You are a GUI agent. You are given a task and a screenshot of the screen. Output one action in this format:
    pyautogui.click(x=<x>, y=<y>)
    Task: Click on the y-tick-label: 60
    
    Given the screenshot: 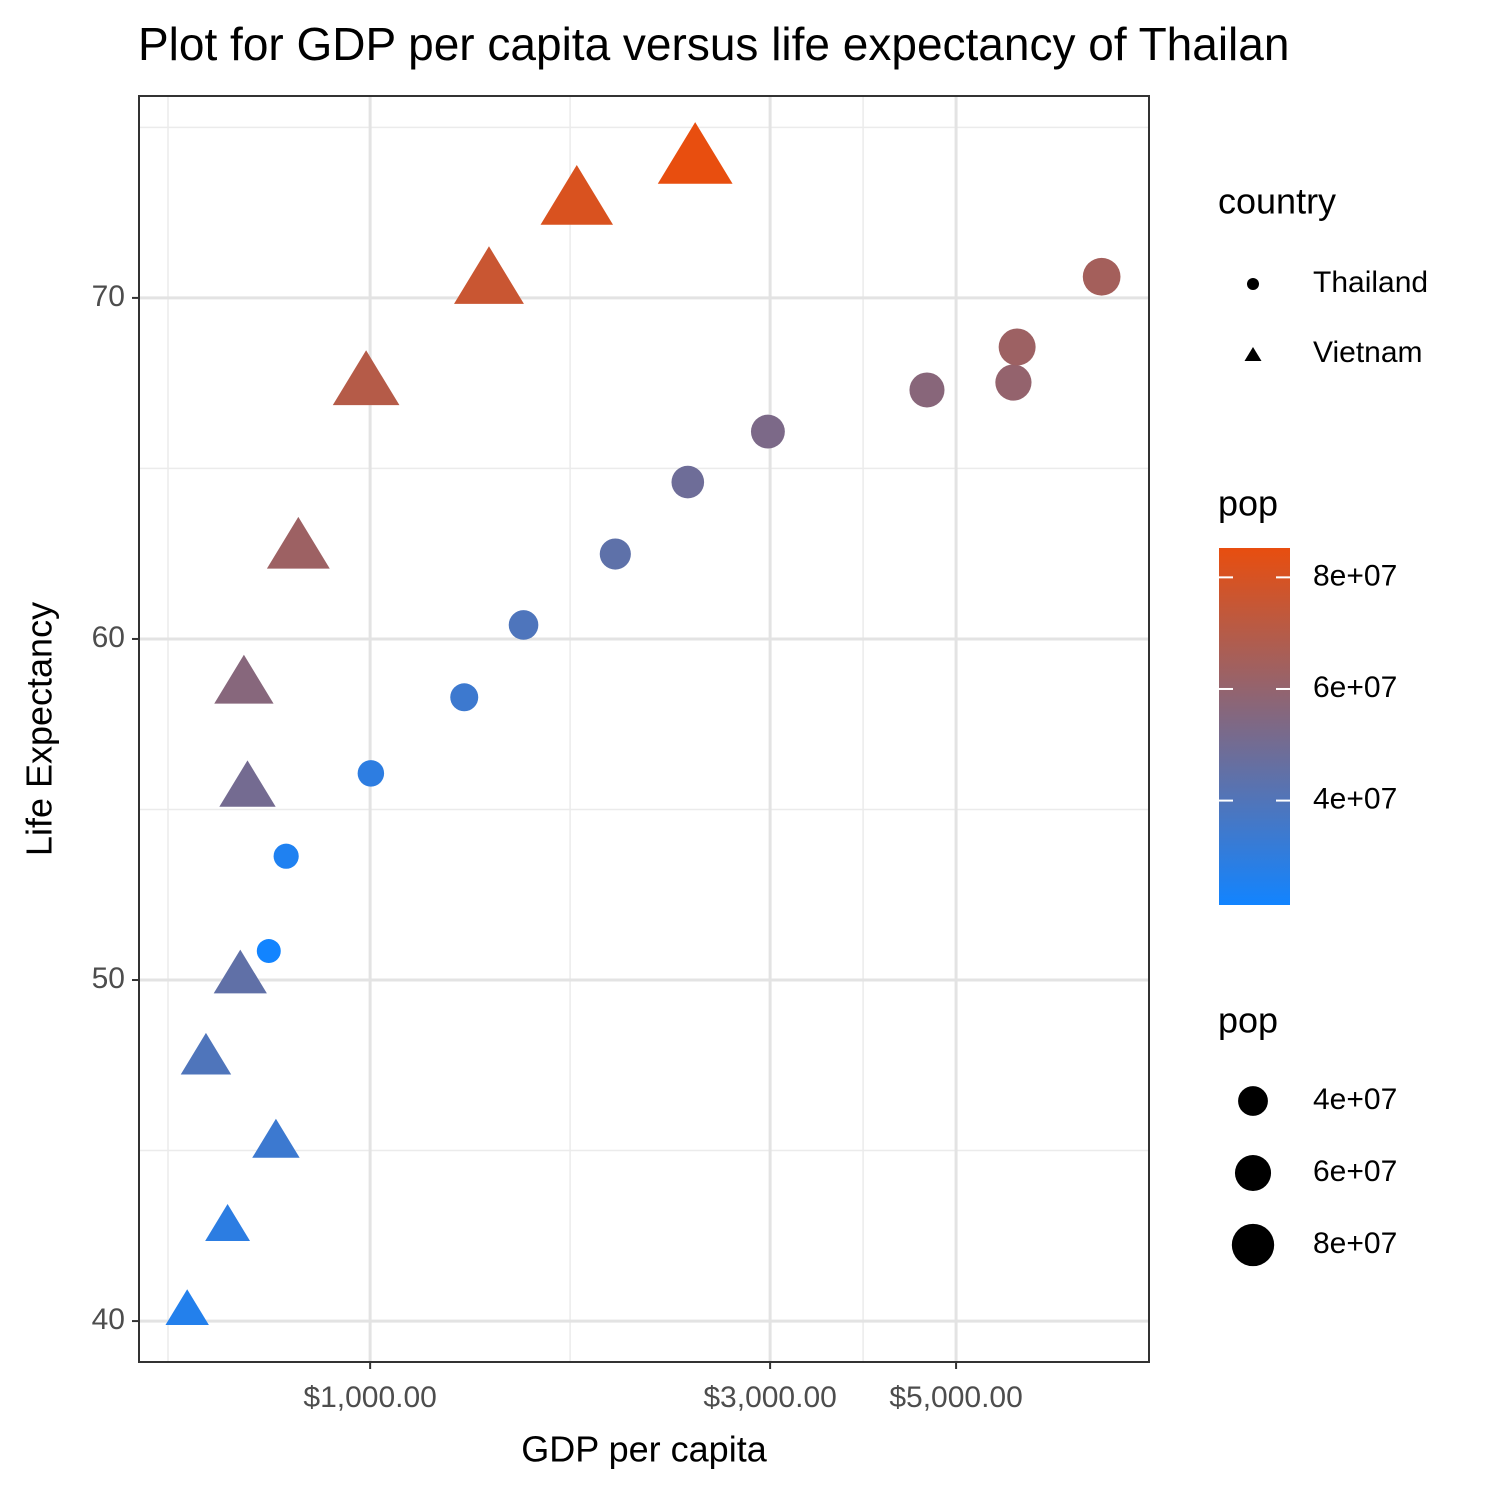 What is the action you would take?
    pyautogui.click(x=108, y=637)
    